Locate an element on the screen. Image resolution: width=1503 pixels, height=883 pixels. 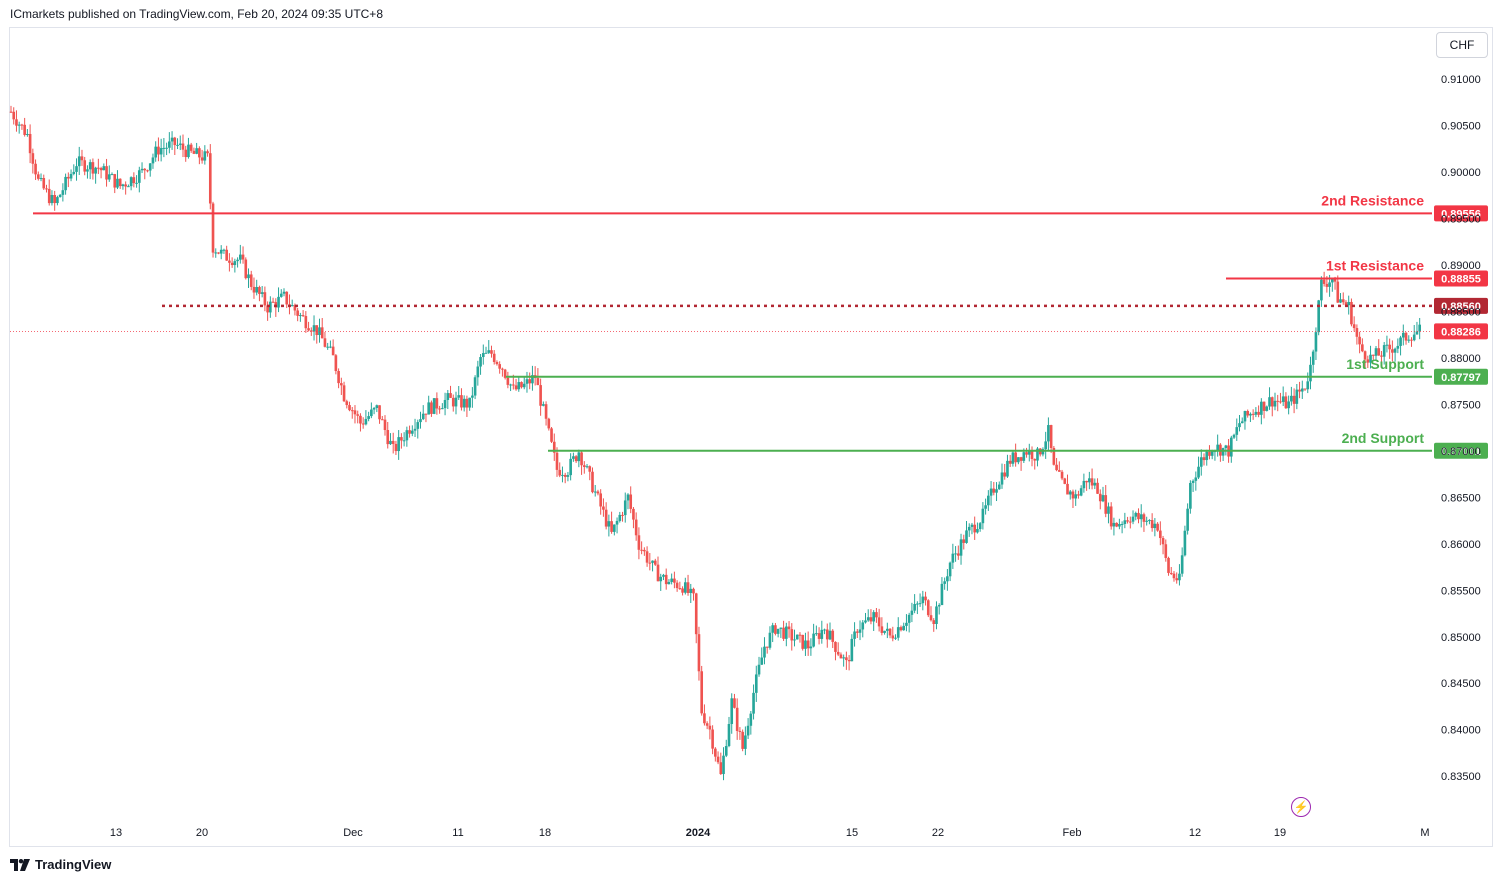
currency-button: CHF is located at coordinates (1462, 45).